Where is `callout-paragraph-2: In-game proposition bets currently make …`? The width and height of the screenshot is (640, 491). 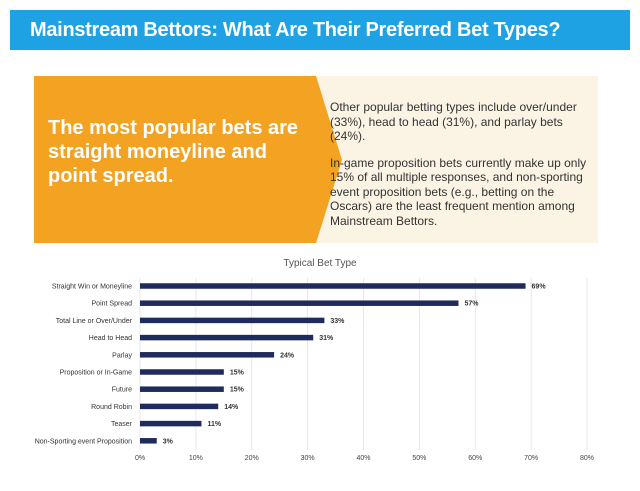
callout-paragraph-2: In-game proposition bets currently make … is located at coordinates (458, 191).